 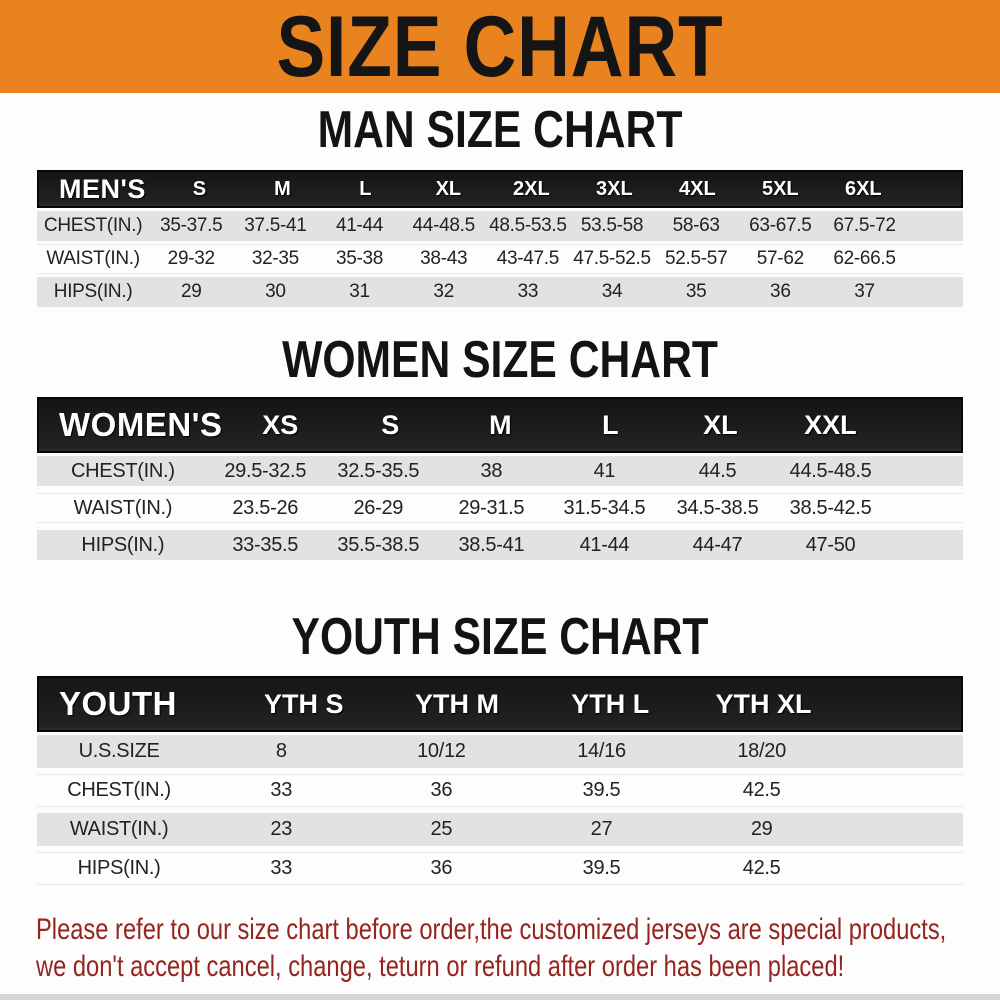 What do you see at coordinates (491, 544) in the screenshot?
I see `size-value-cell: 38.5-41` at bounding box center [491, 544].